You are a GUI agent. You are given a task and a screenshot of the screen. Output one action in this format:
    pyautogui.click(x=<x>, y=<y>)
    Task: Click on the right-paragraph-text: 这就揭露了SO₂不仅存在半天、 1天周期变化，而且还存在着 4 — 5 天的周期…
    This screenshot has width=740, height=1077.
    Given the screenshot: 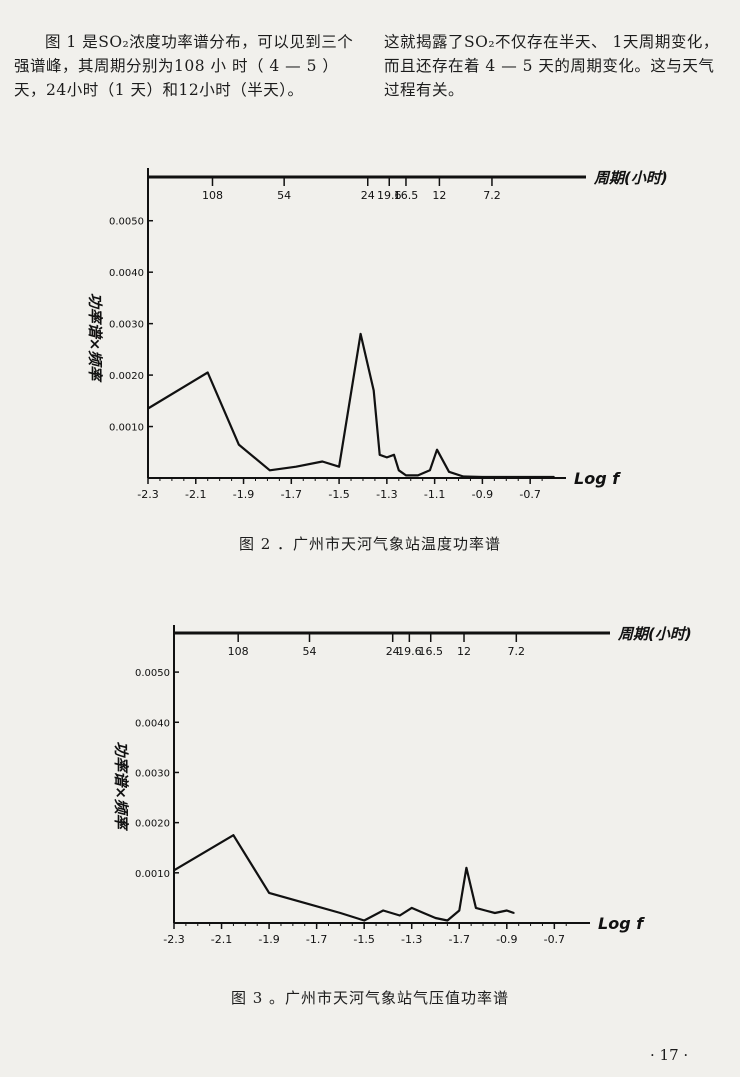 What is the action you would take?
    pyautogui.click(x=551, y=66)
    